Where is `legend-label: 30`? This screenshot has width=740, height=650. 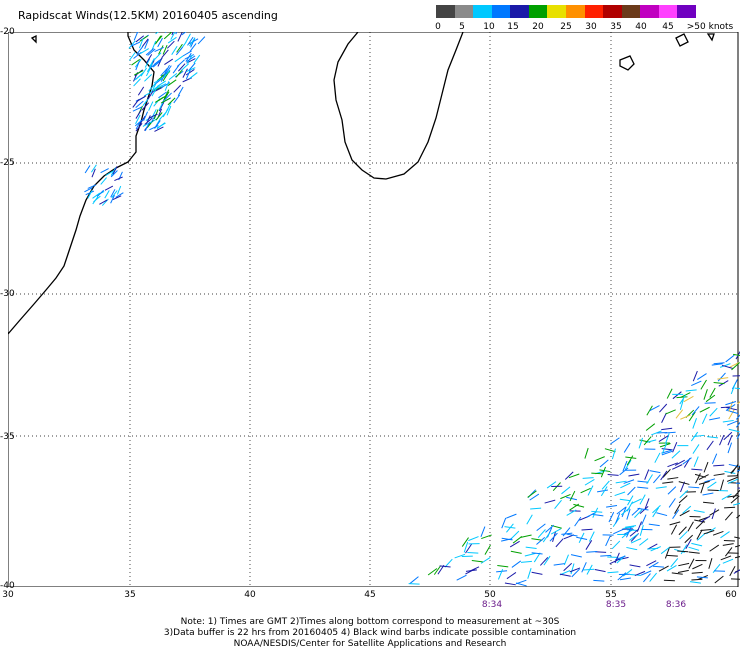
legend-label: 30 is located at coordinates (591, 27).